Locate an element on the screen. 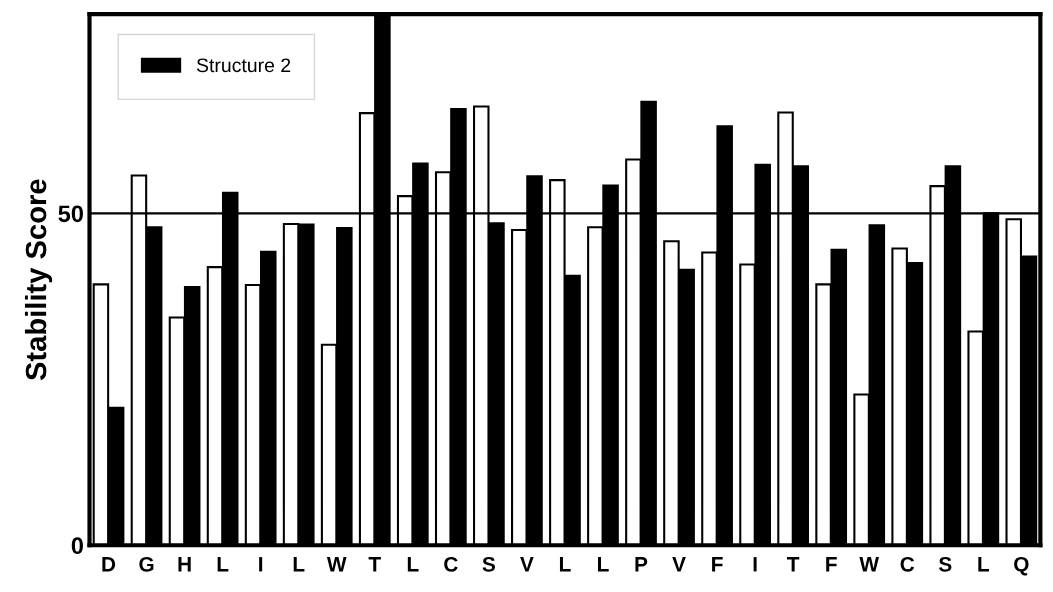  legend-label: Structure 2 is located at coordinates (243, 65).